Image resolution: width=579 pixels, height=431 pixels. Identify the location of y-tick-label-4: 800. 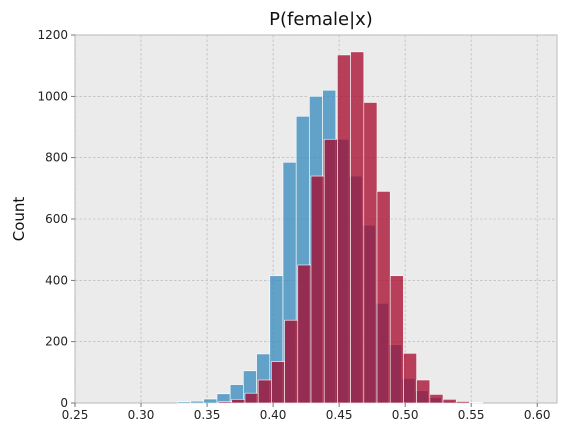
(56, 158).